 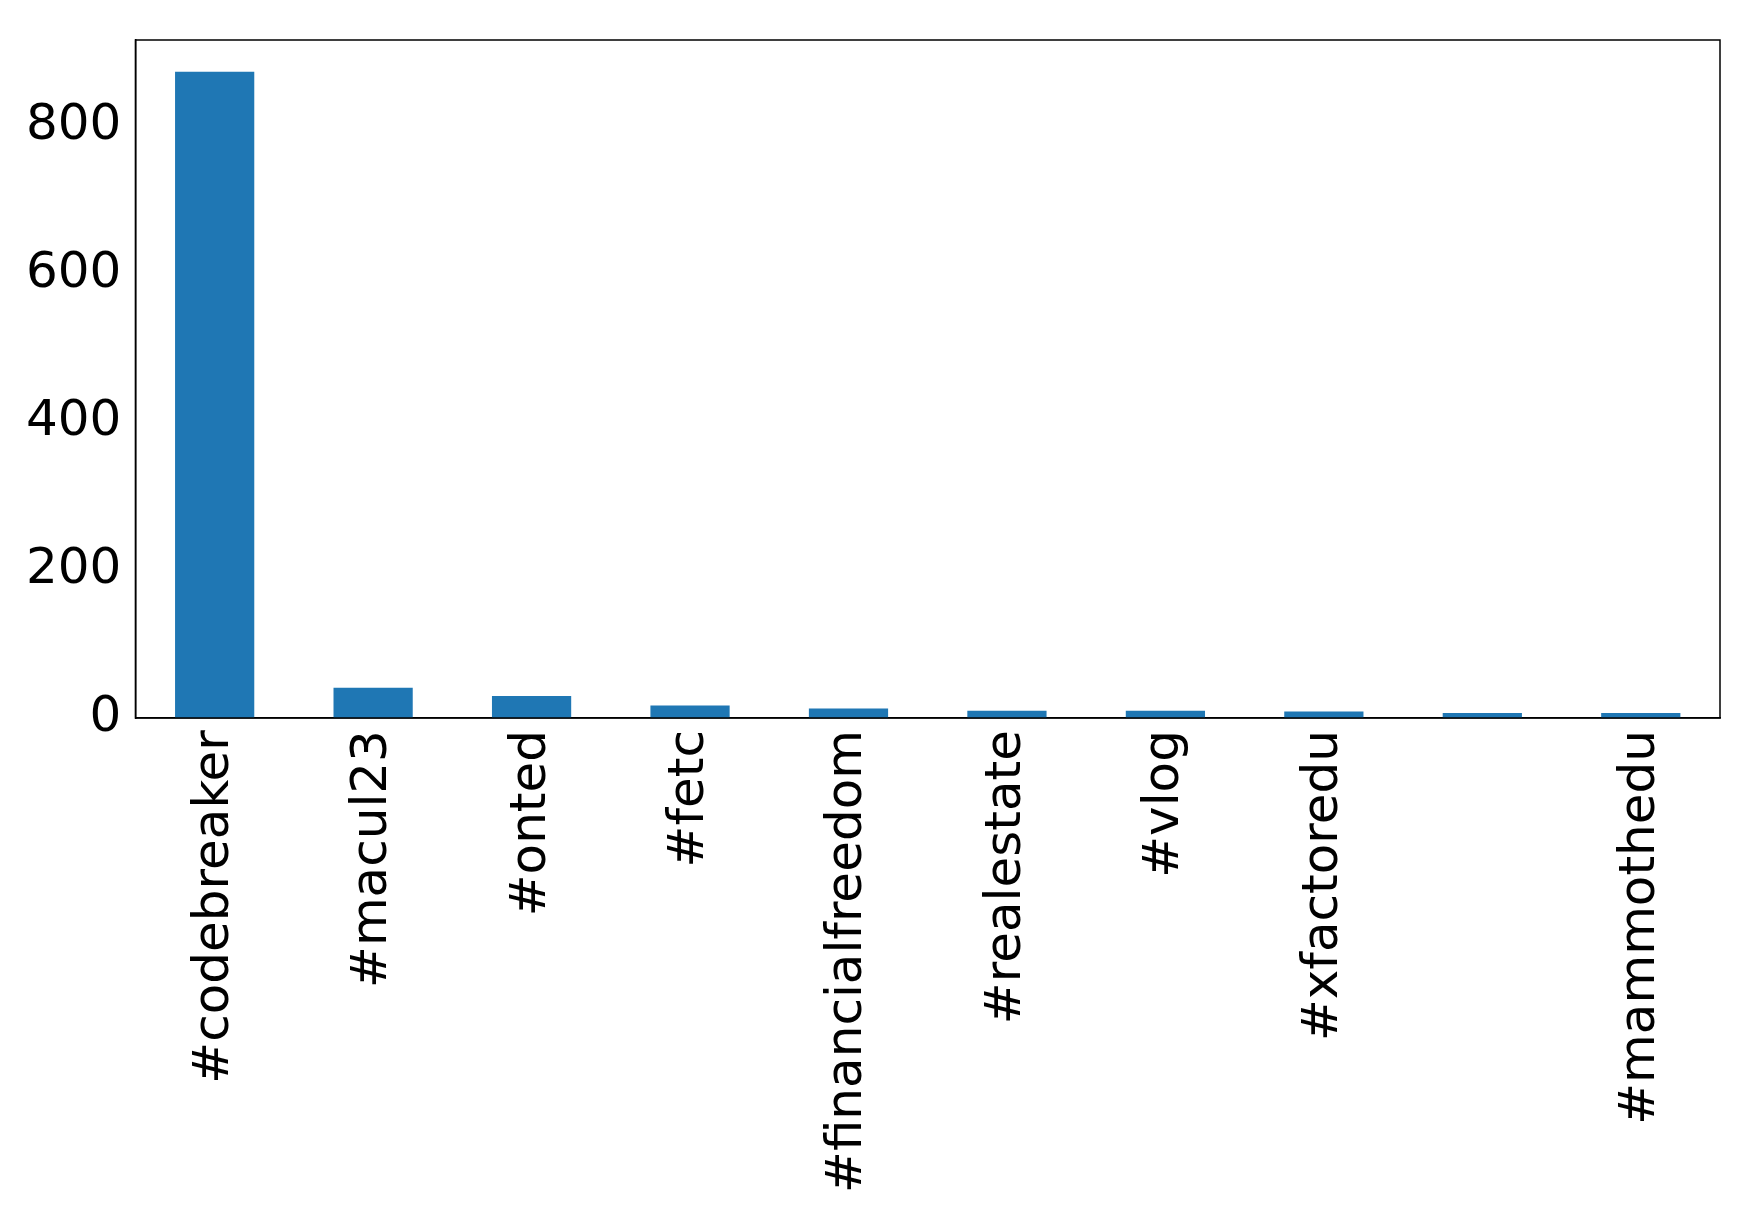 I want to click on y-tick-label: 200, so click(x=74, y=566).